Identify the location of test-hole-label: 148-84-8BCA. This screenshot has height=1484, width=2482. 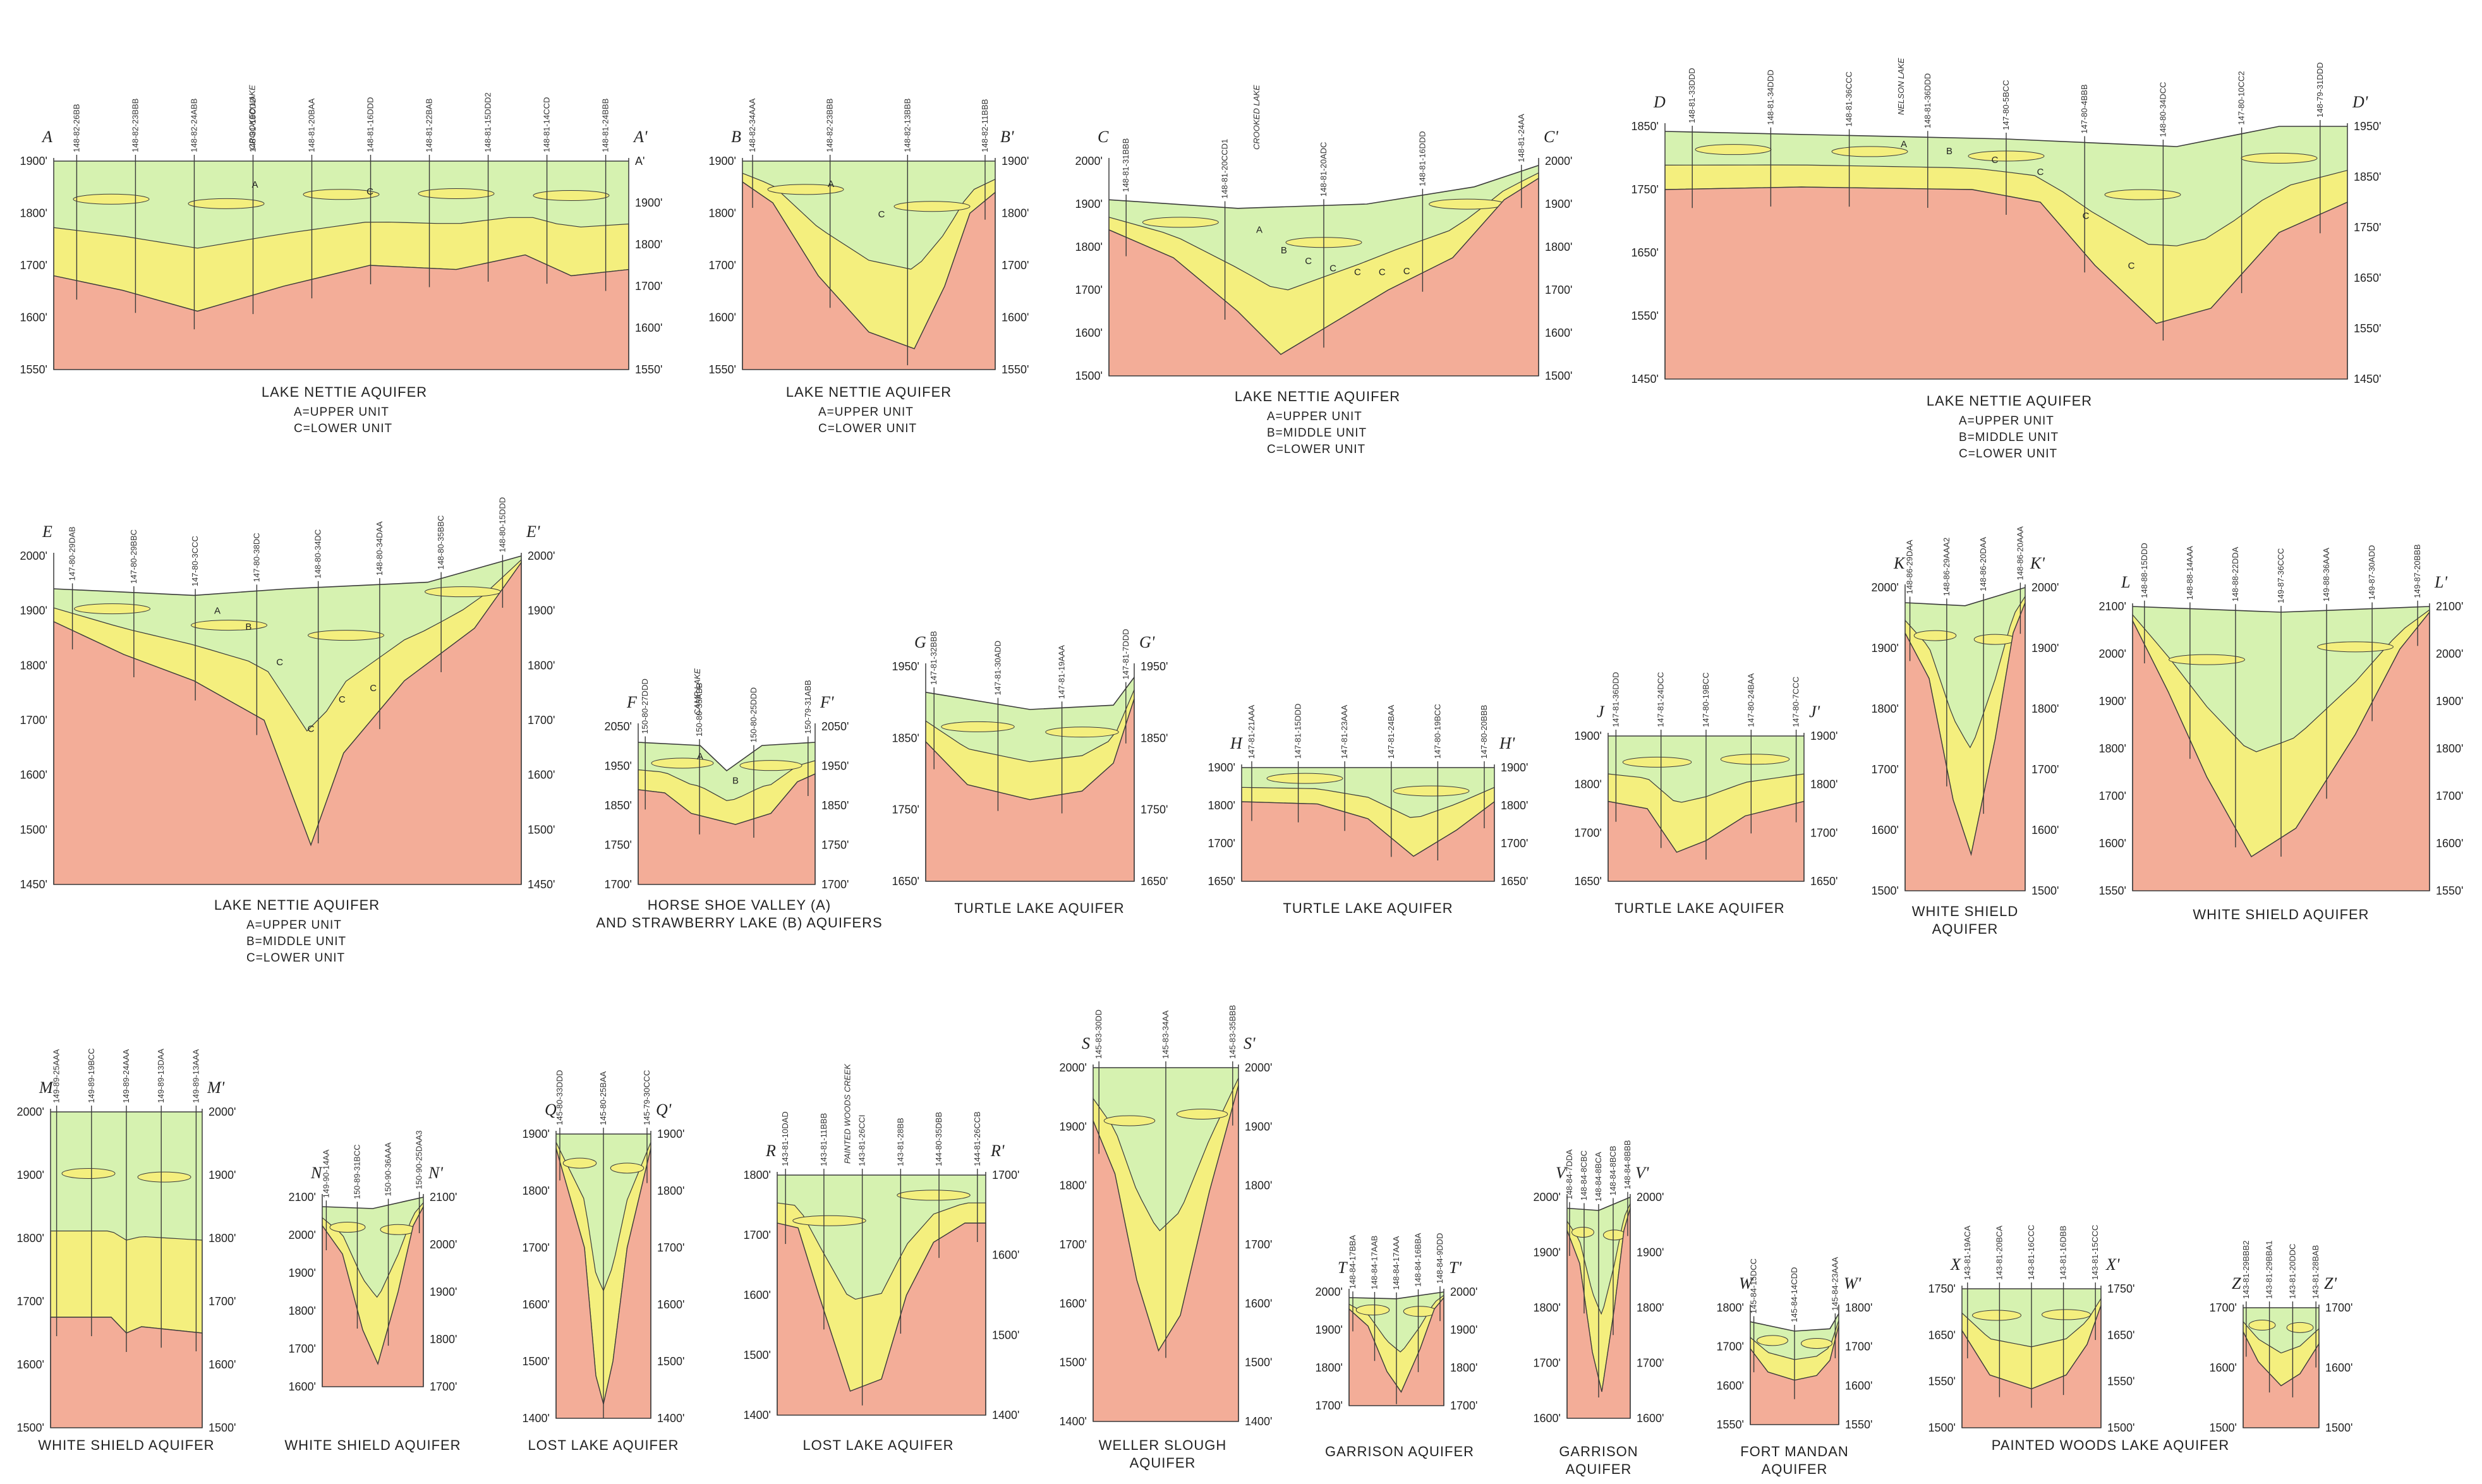
(1599, 1177).